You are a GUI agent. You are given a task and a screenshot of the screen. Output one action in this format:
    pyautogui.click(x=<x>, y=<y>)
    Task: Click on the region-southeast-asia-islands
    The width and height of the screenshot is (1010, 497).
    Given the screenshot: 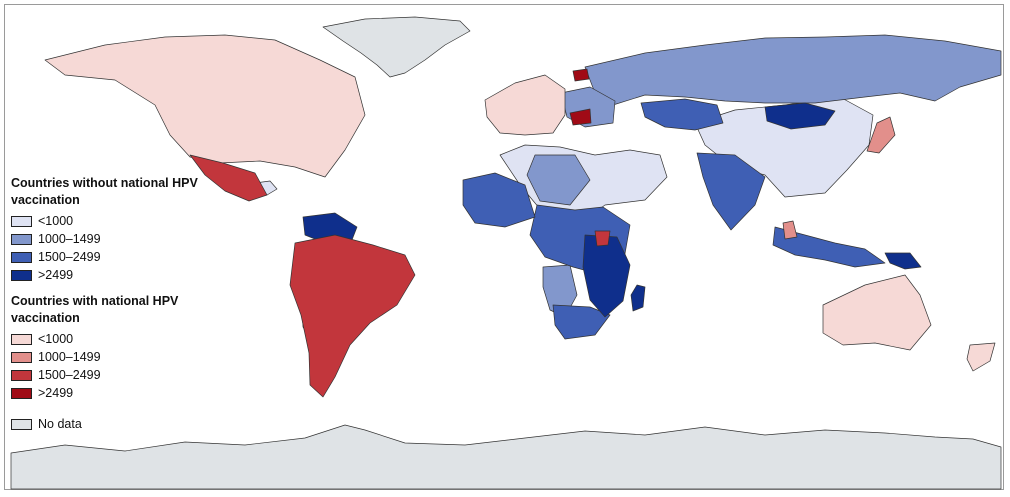 What is the action you would take?
    pyautogui.click(x=829, y=247)
    